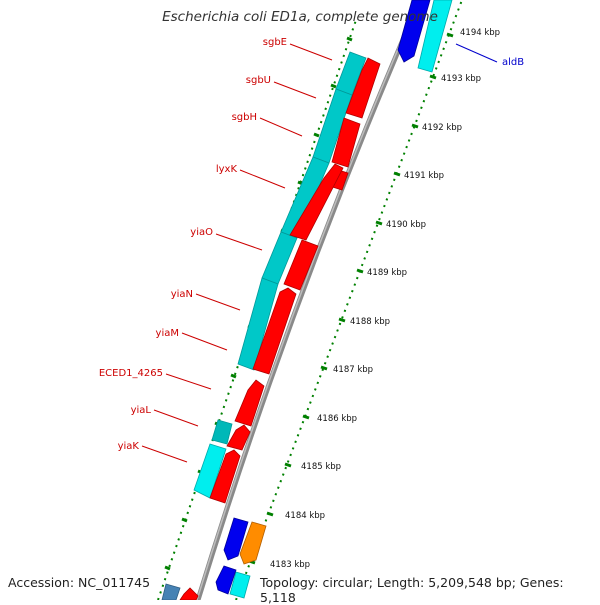 Image resolution: width=600 pixels, height=605 pixels. What do you see at coordinates (222, 432) in the screenshot?
I see `gene-yiaL-feature` at bounding box center [222, 432].